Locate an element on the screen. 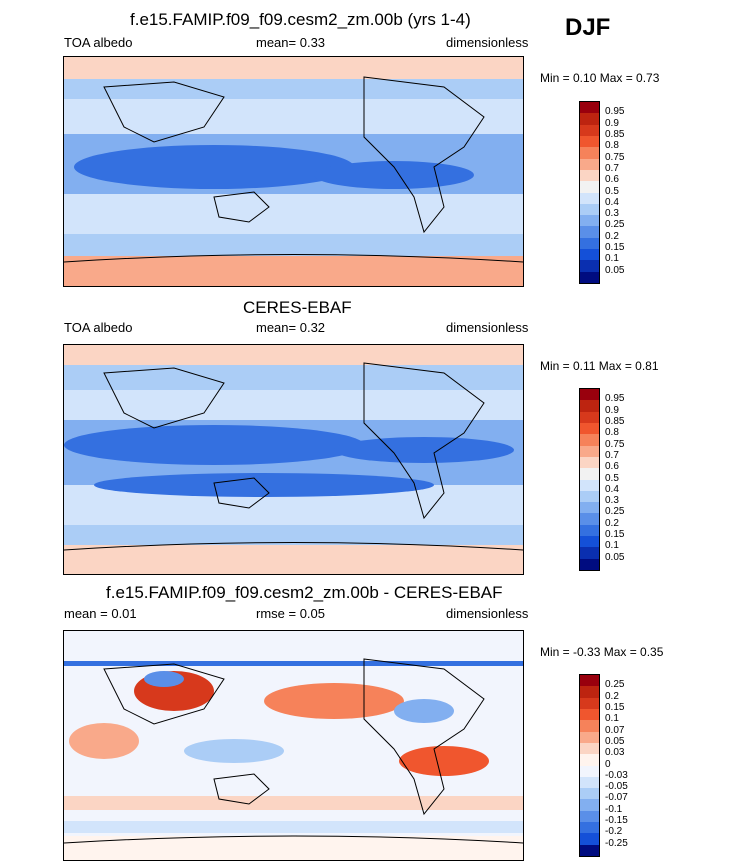  panel2-colorbar is located at coordinates (589, 479).